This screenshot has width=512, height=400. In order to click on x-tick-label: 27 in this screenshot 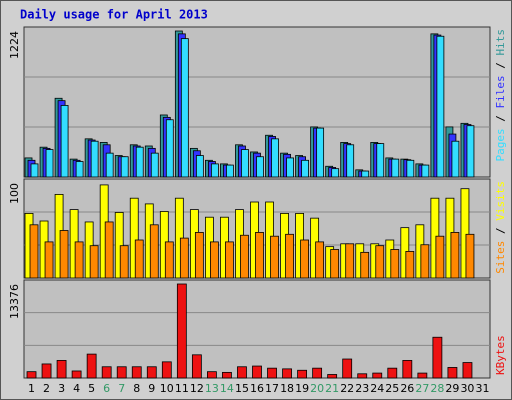, I will do `click(422, 388)`.